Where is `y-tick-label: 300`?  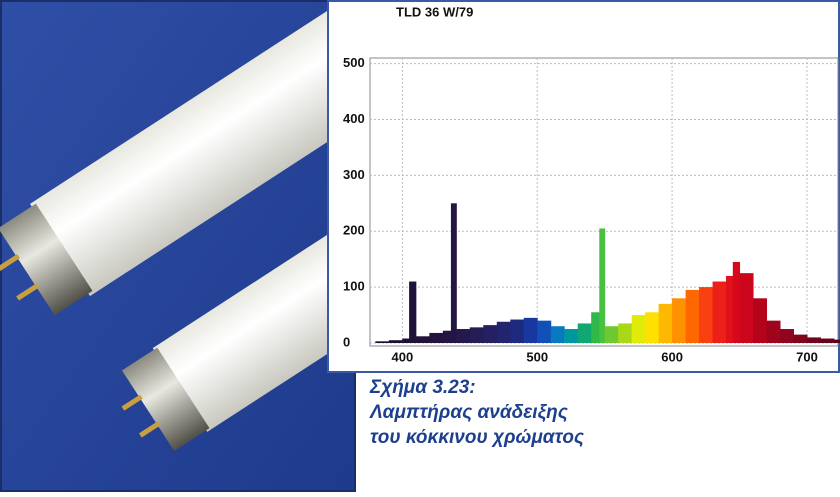 y-tick-label: 300 is located at coordinates (354, 174).